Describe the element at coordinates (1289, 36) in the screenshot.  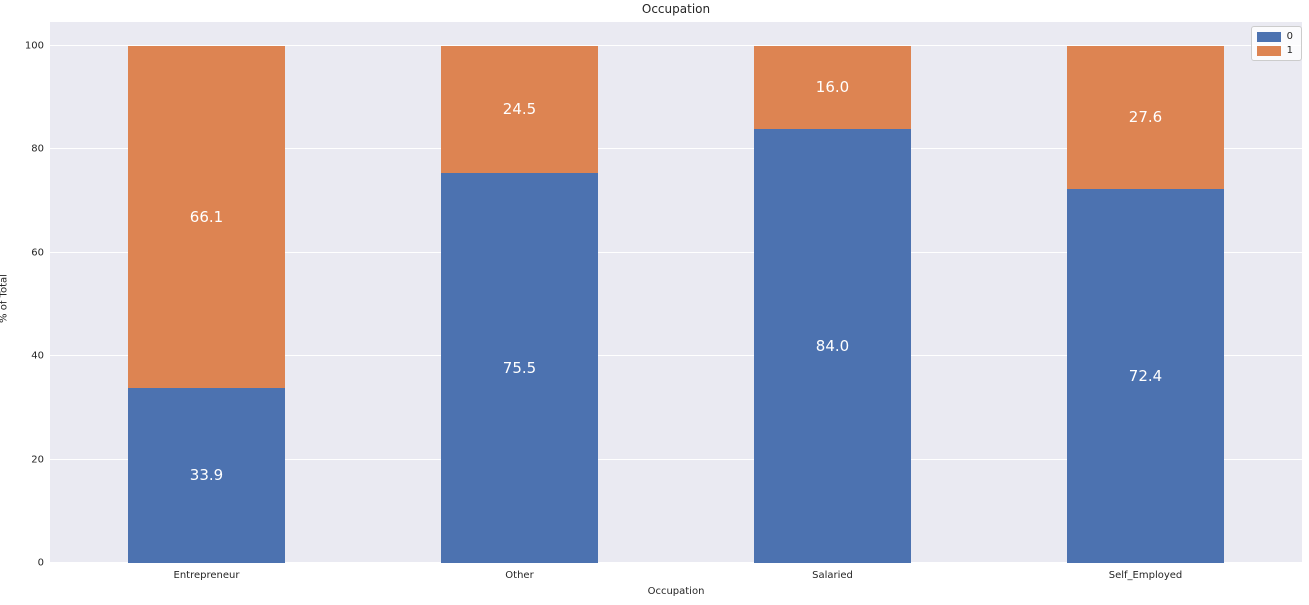
I see `legend-label: 0` at that location.